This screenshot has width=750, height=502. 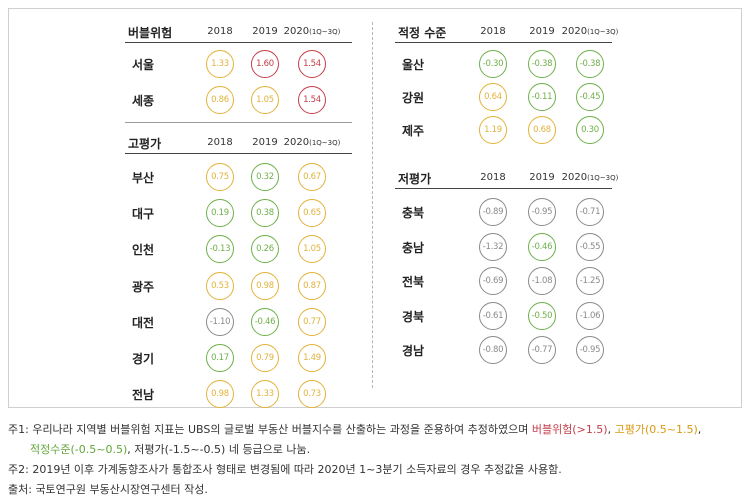 I want to click on value-bubble: 0.68, so click(x=542, y=130).